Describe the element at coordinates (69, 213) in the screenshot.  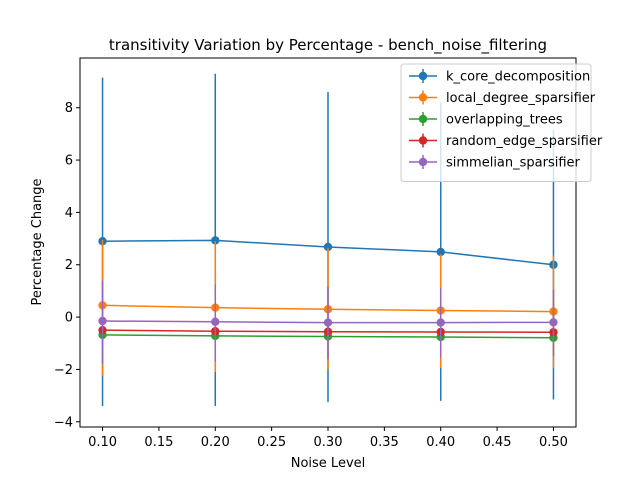
I see `y-tick-label: 4` at that location.